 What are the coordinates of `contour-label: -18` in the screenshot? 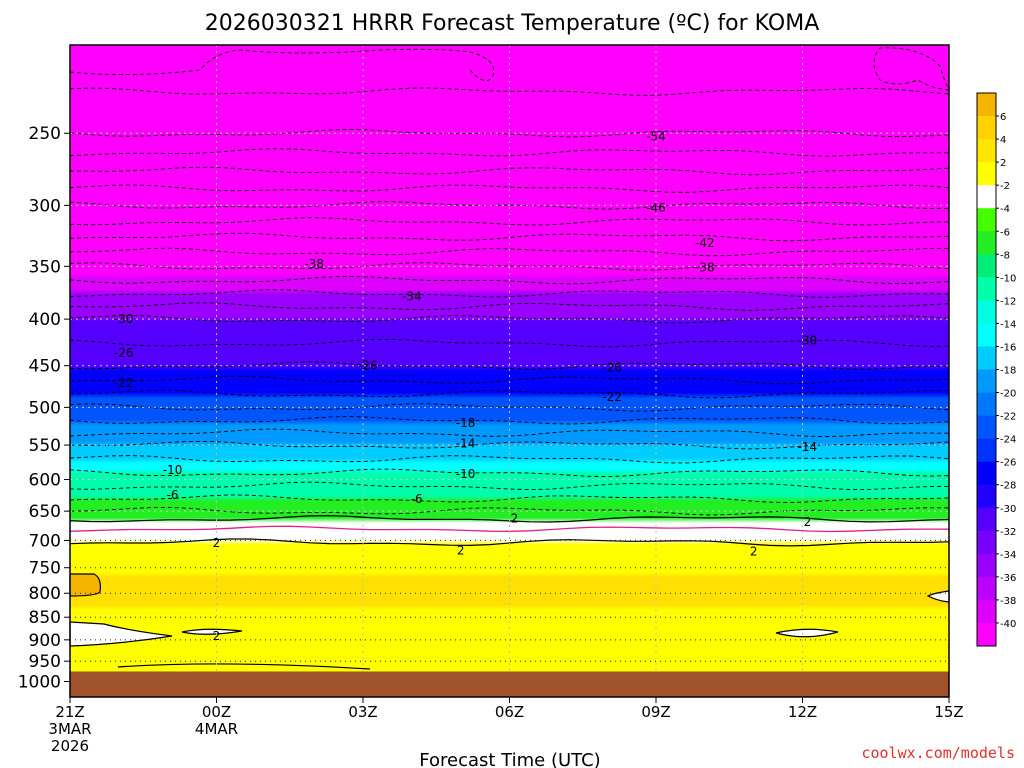 It's located at (466, 423).